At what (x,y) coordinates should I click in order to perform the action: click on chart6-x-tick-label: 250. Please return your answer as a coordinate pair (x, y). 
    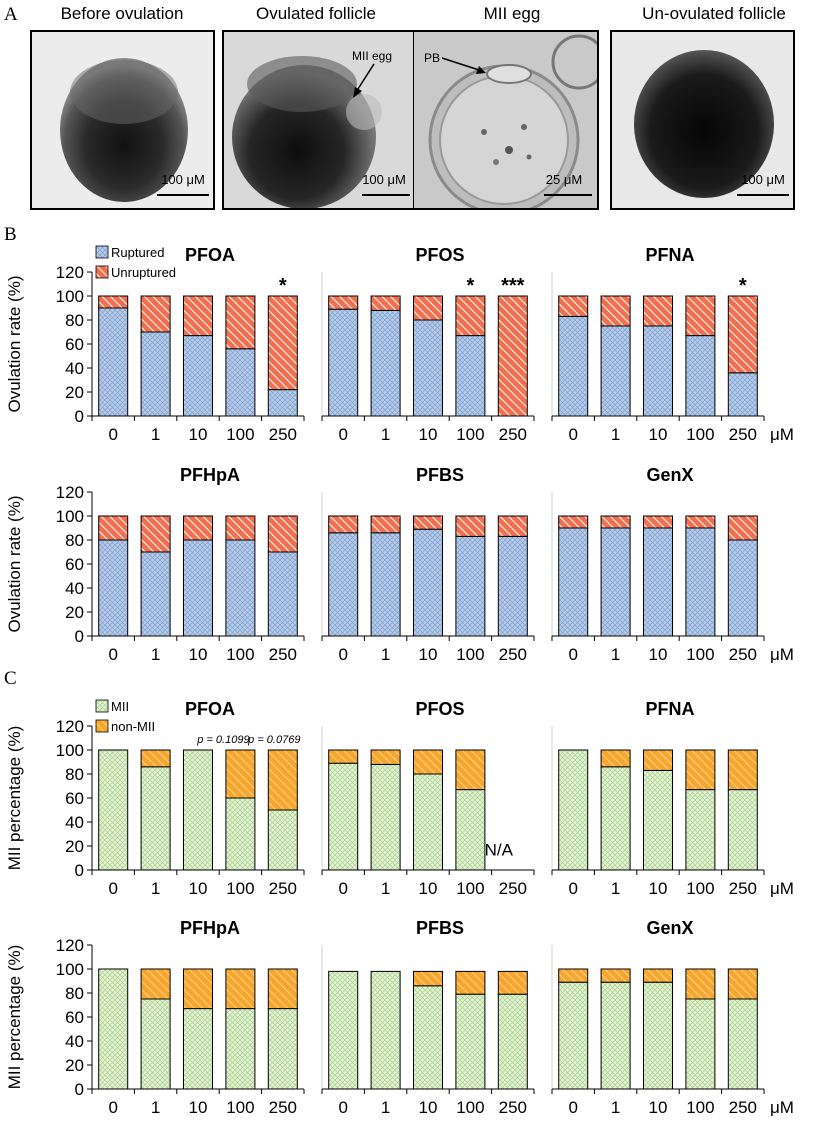
    Looking at the image, I should click on (743, 654).